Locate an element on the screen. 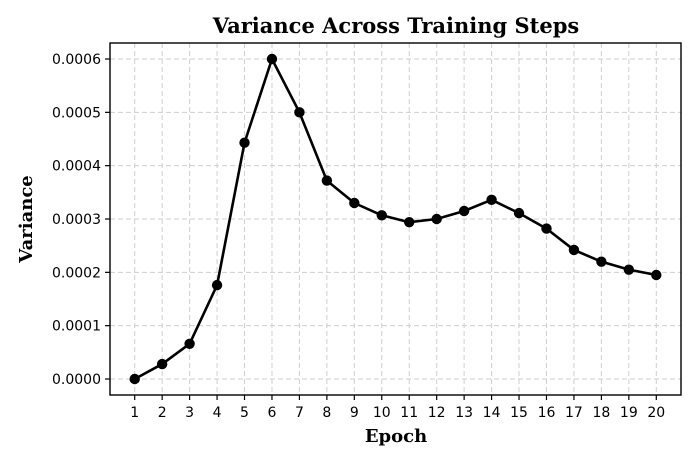  x-tick-label: 3 is located at coordinates (189, 413).